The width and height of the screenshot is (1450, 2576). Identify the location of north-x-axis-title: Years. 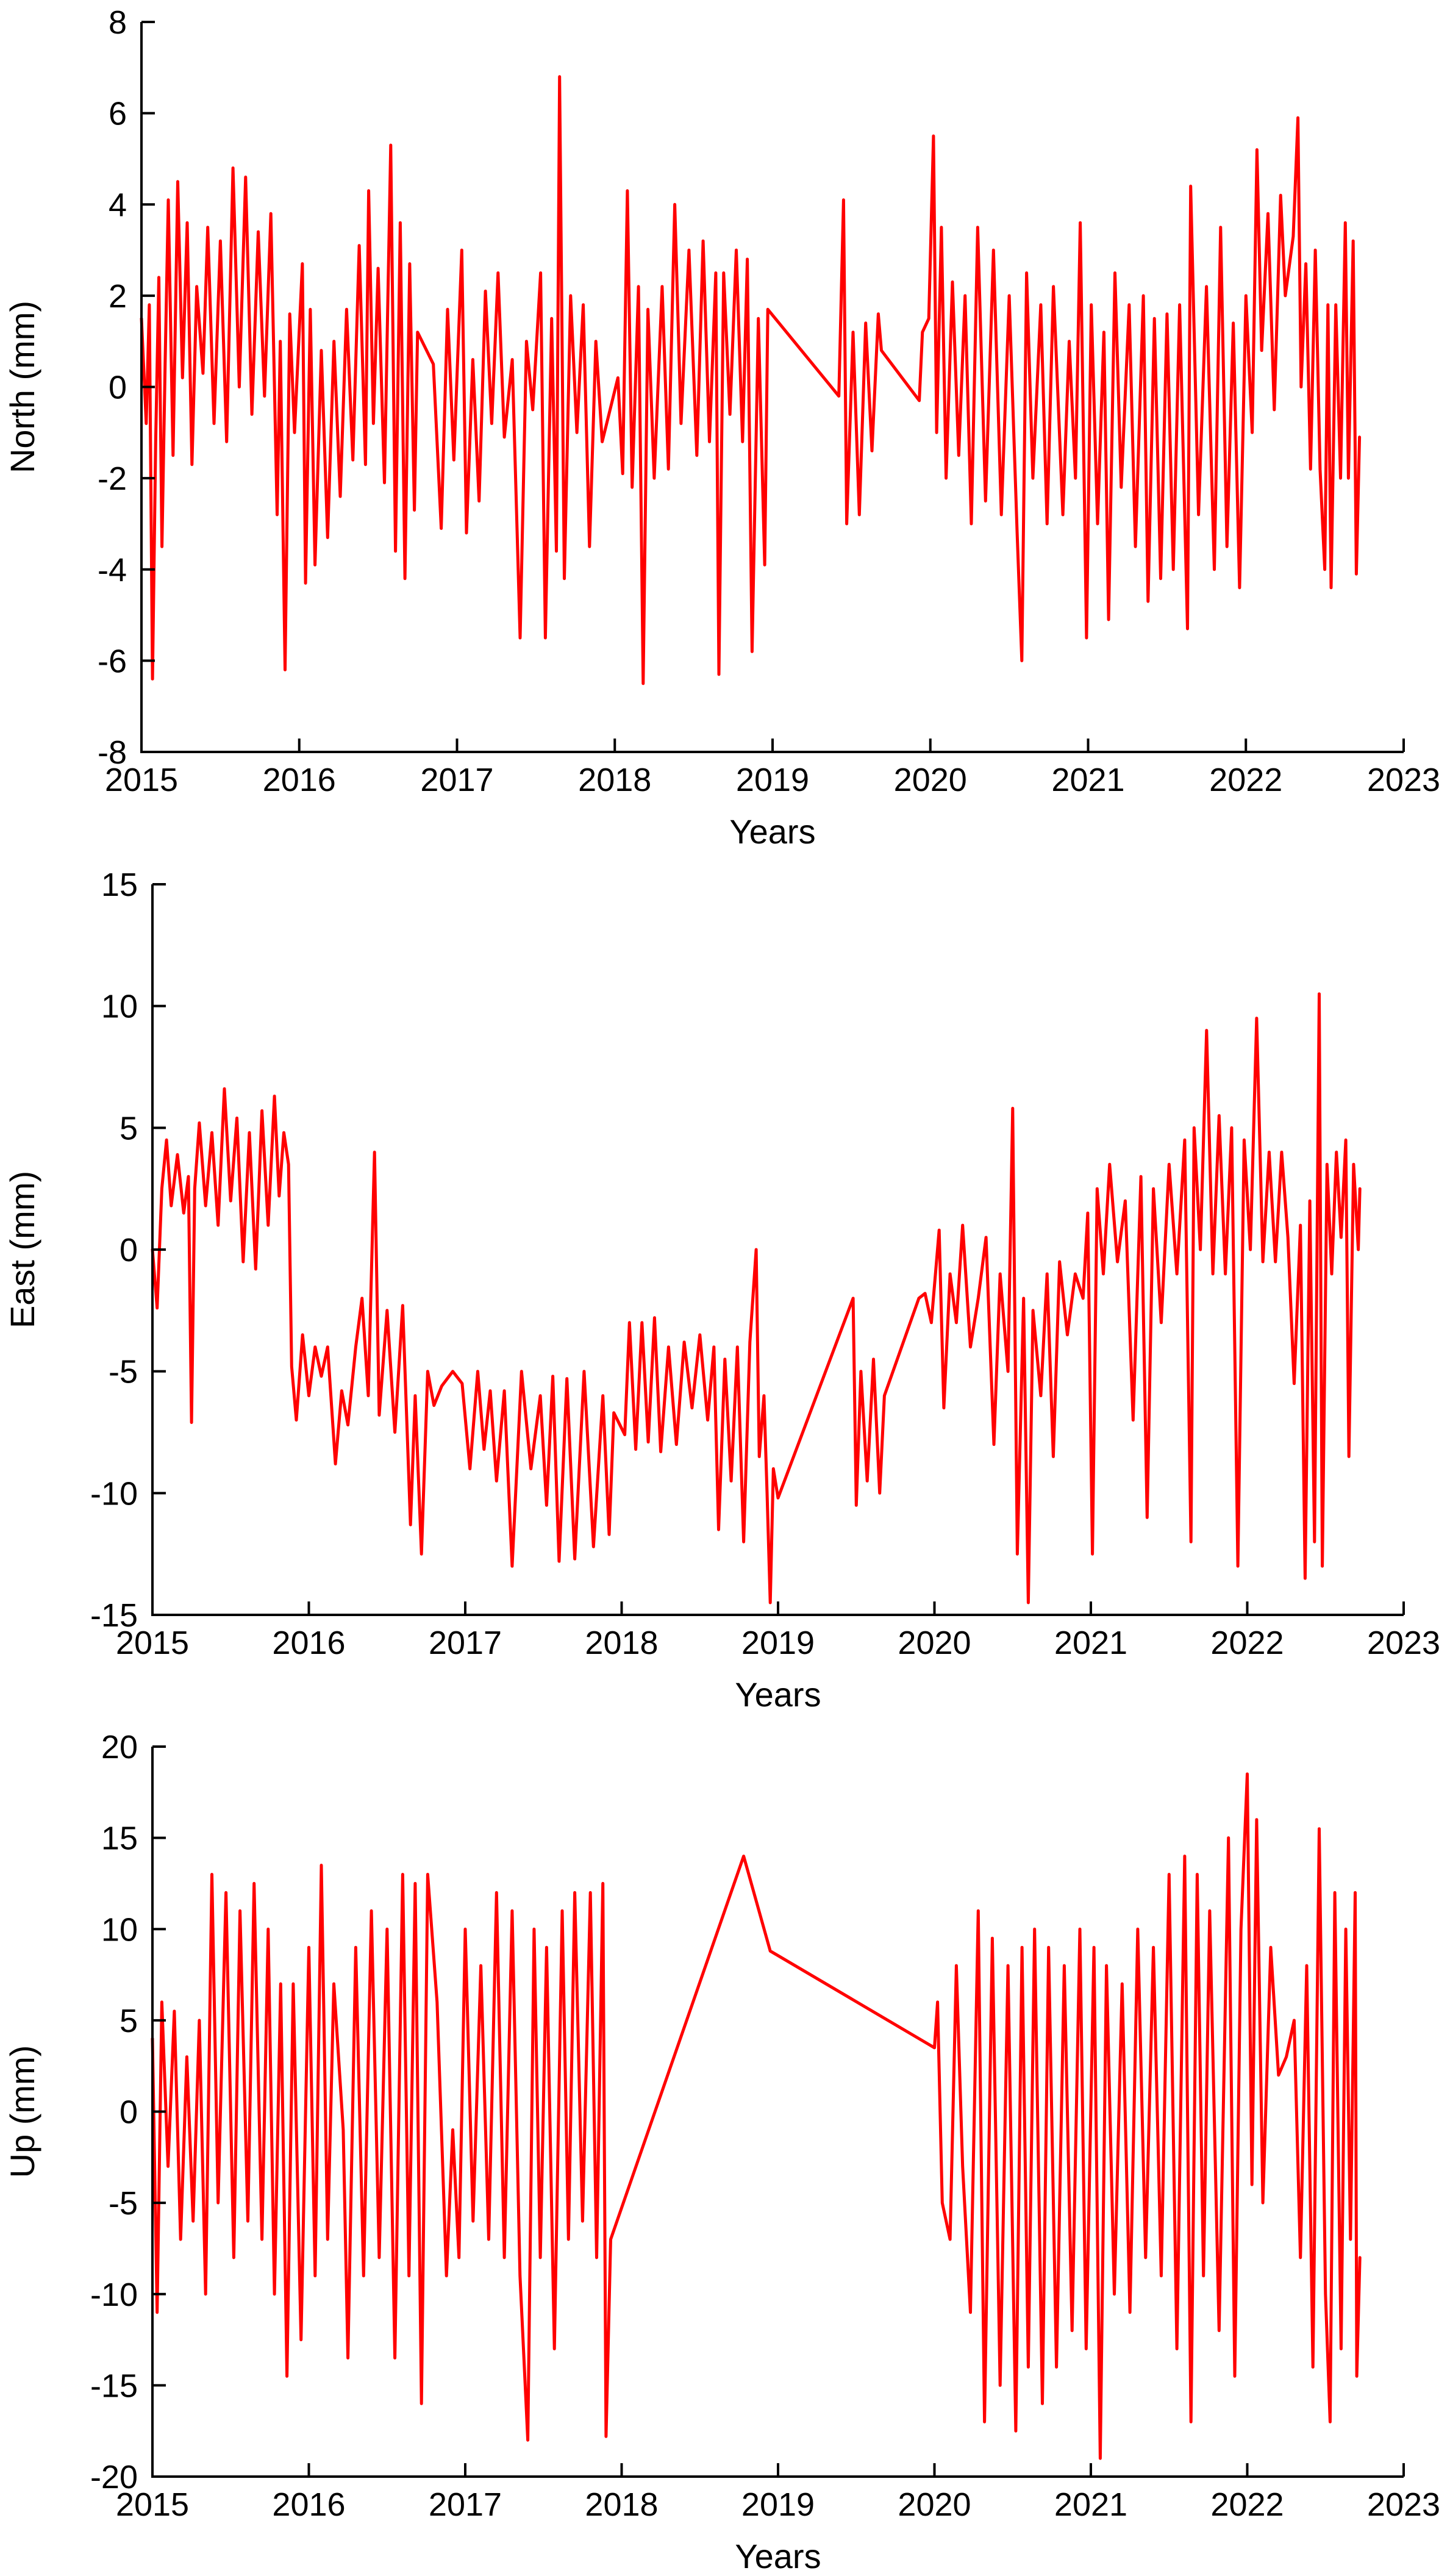
(772, 831).